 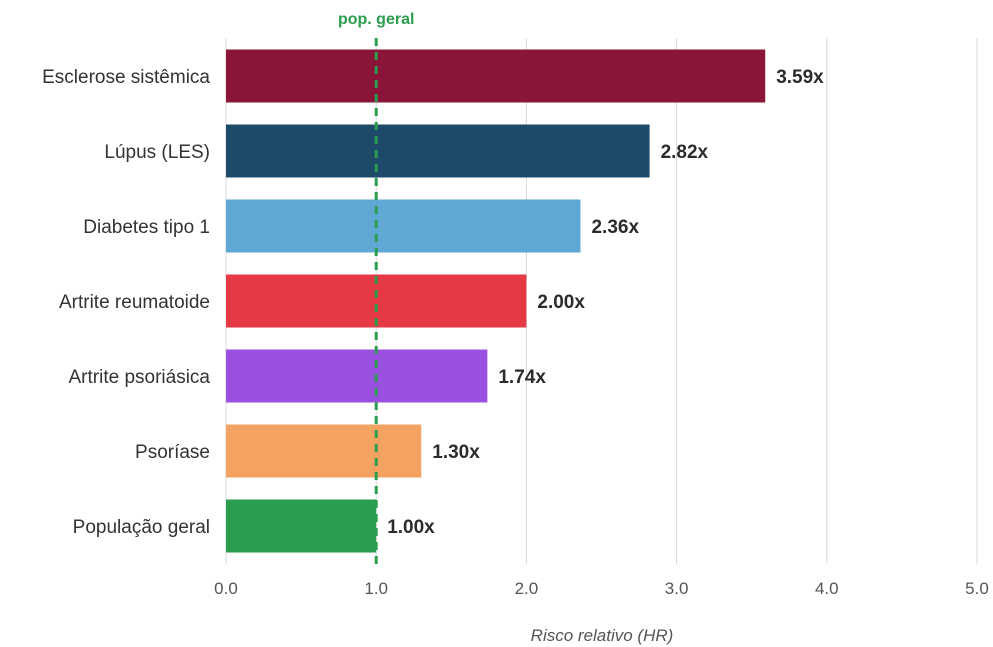 What do you see at coordinates (456, 452) in the screenshot?
I see `value-label: 1.30x` at bounding box center [456, 452].